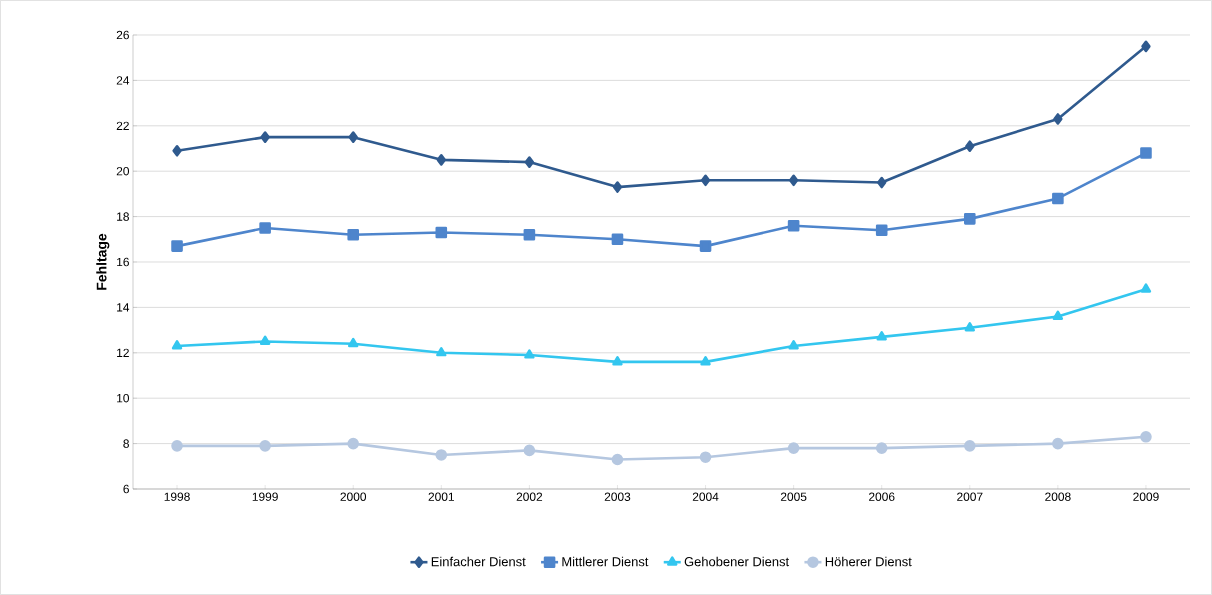 The height and width of the screenshot is (595, 1212). I want to click on legend-label: Gehobener Dienst, so click(737, 561).